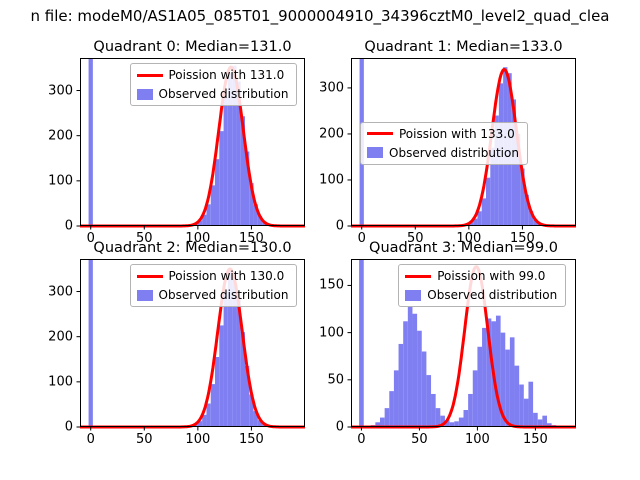 This screenshot has width=640, height=480. What do you see at coordinates (335, 380) in the screenshot?
I see `y-tick-label: 50` at bounding box center [335, 380].